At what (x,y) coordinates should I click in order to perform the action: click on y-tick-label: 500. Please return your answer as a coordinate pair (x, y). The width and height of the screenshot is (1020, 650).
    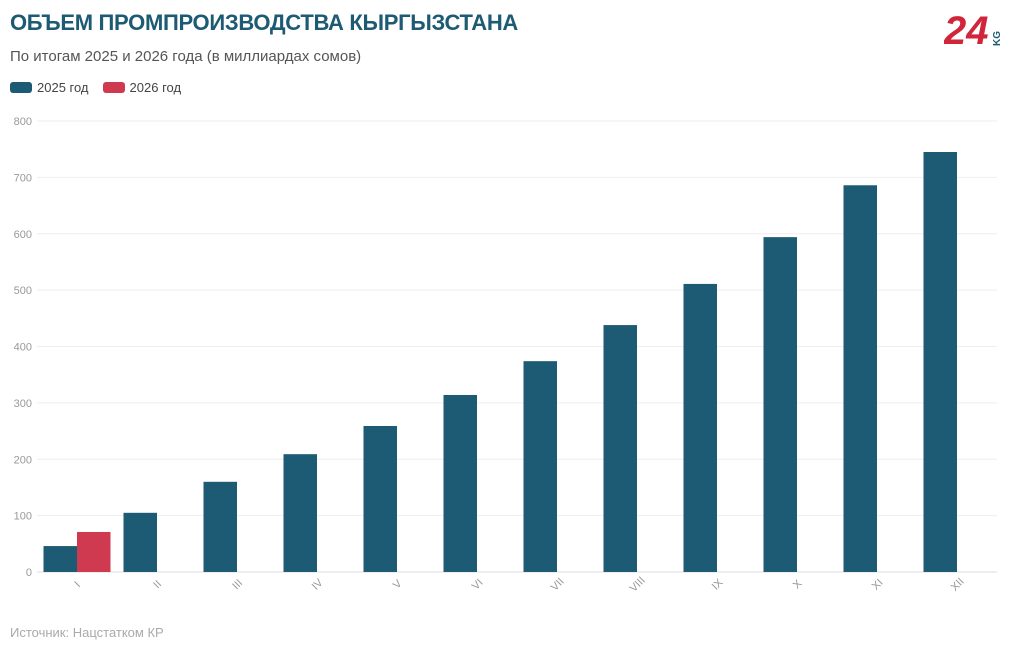
    Looking at the image, I should click on (23, 291).